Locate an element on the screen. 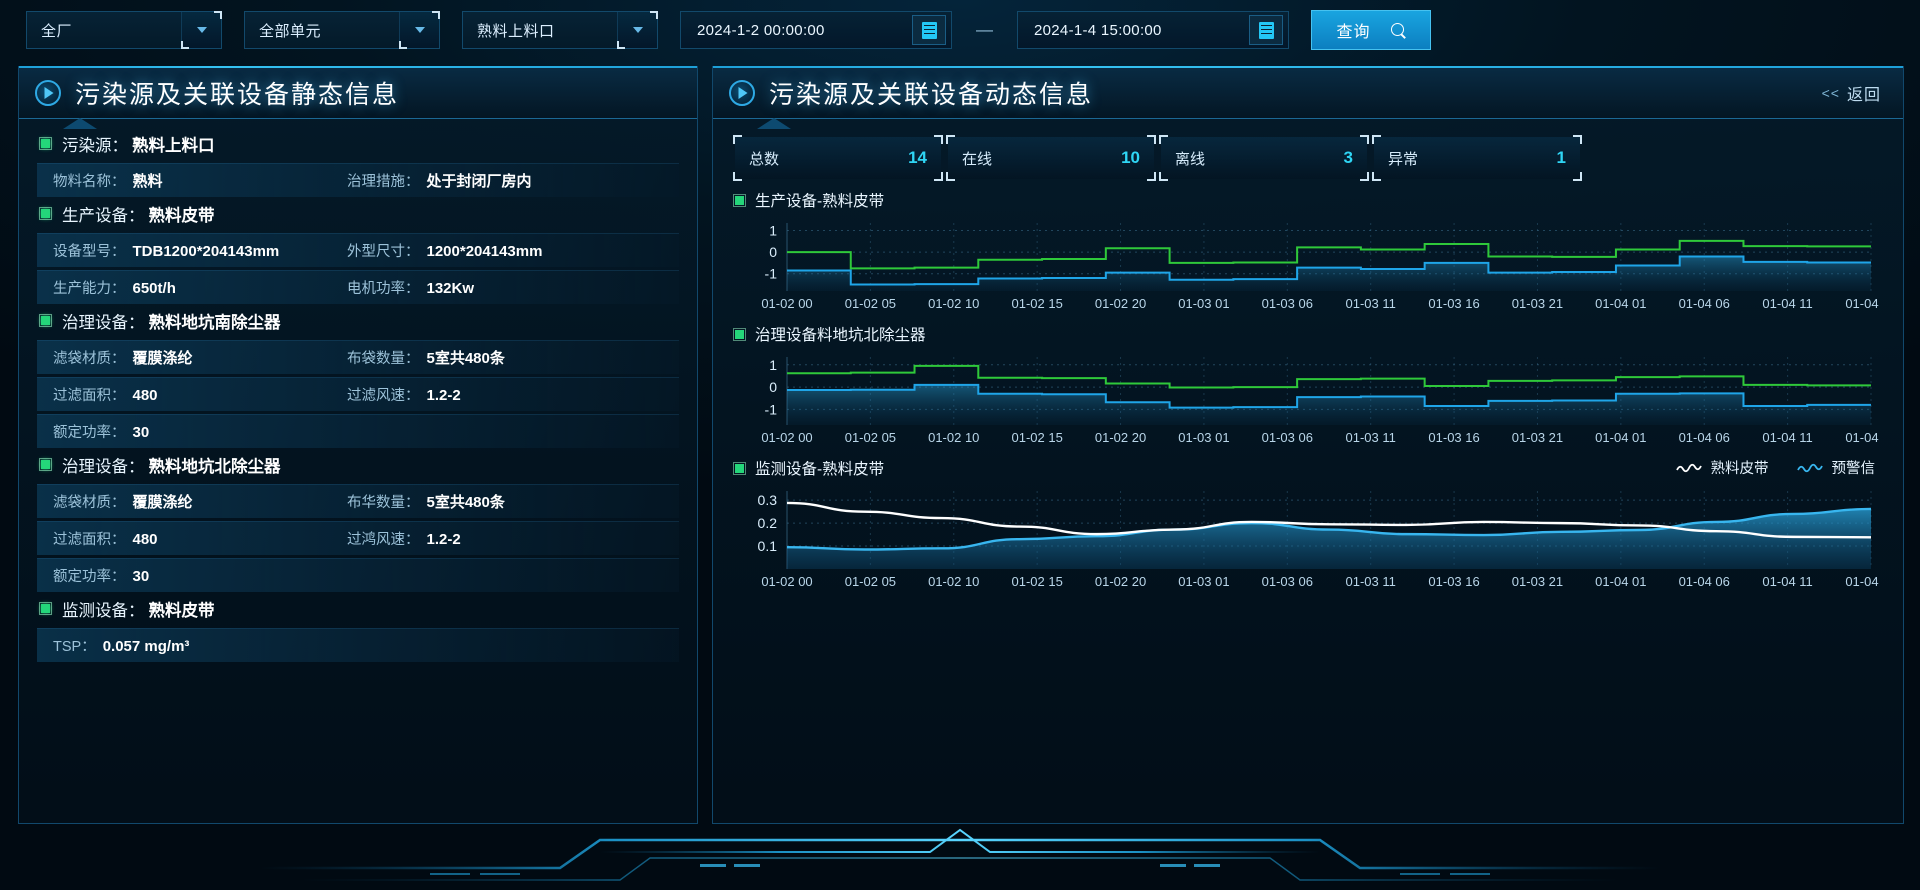 This screenshot has width=1920, height=890. info-value: TDB1200*204143mm is located at coordinates (206, 251).